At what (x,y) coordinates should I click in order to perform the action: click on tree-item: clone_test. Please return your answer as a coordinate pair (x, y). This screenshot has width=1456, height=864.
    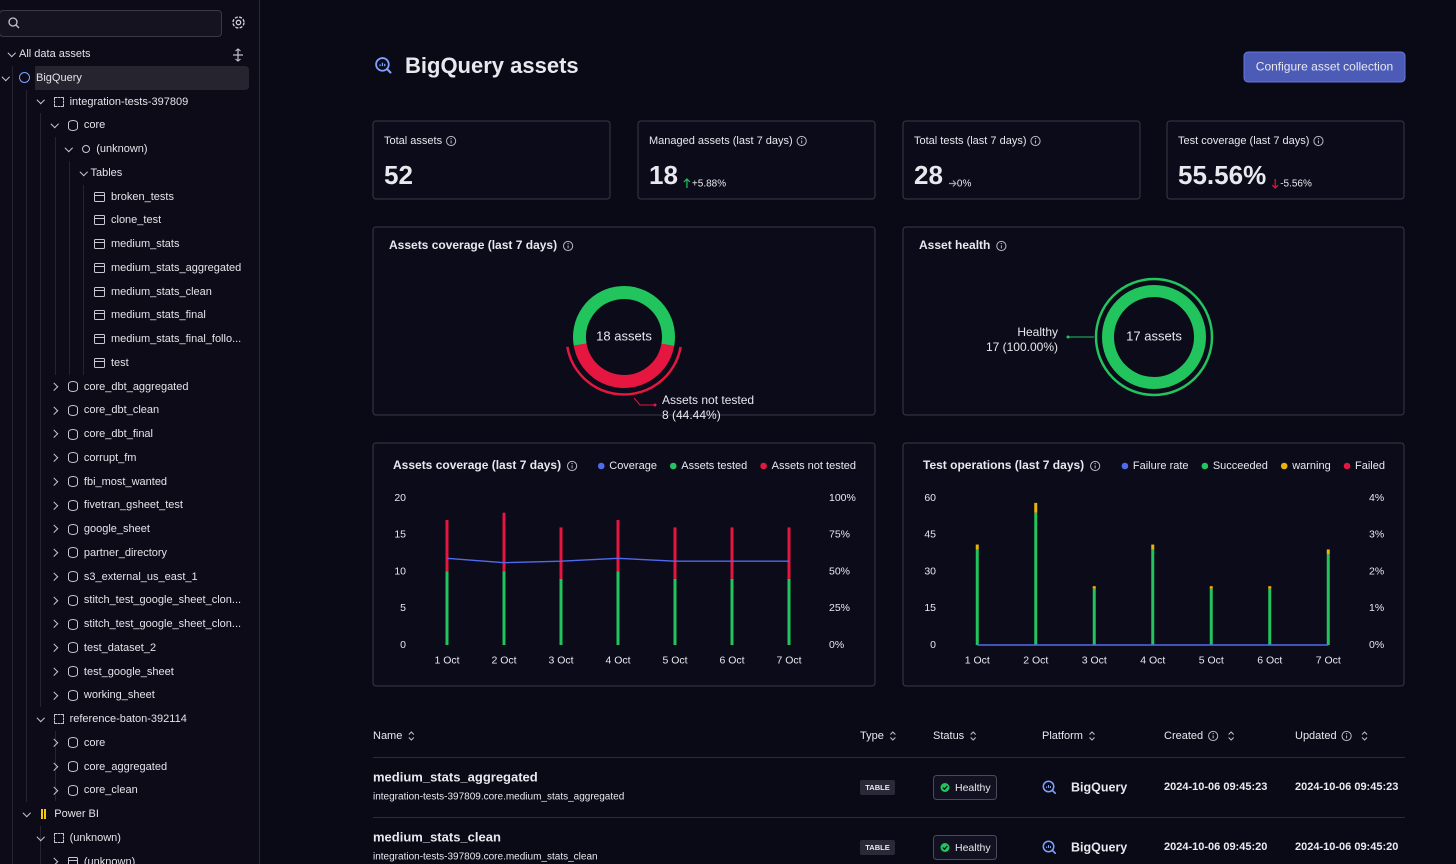
    Looking at the image, I should click on (129, 220).